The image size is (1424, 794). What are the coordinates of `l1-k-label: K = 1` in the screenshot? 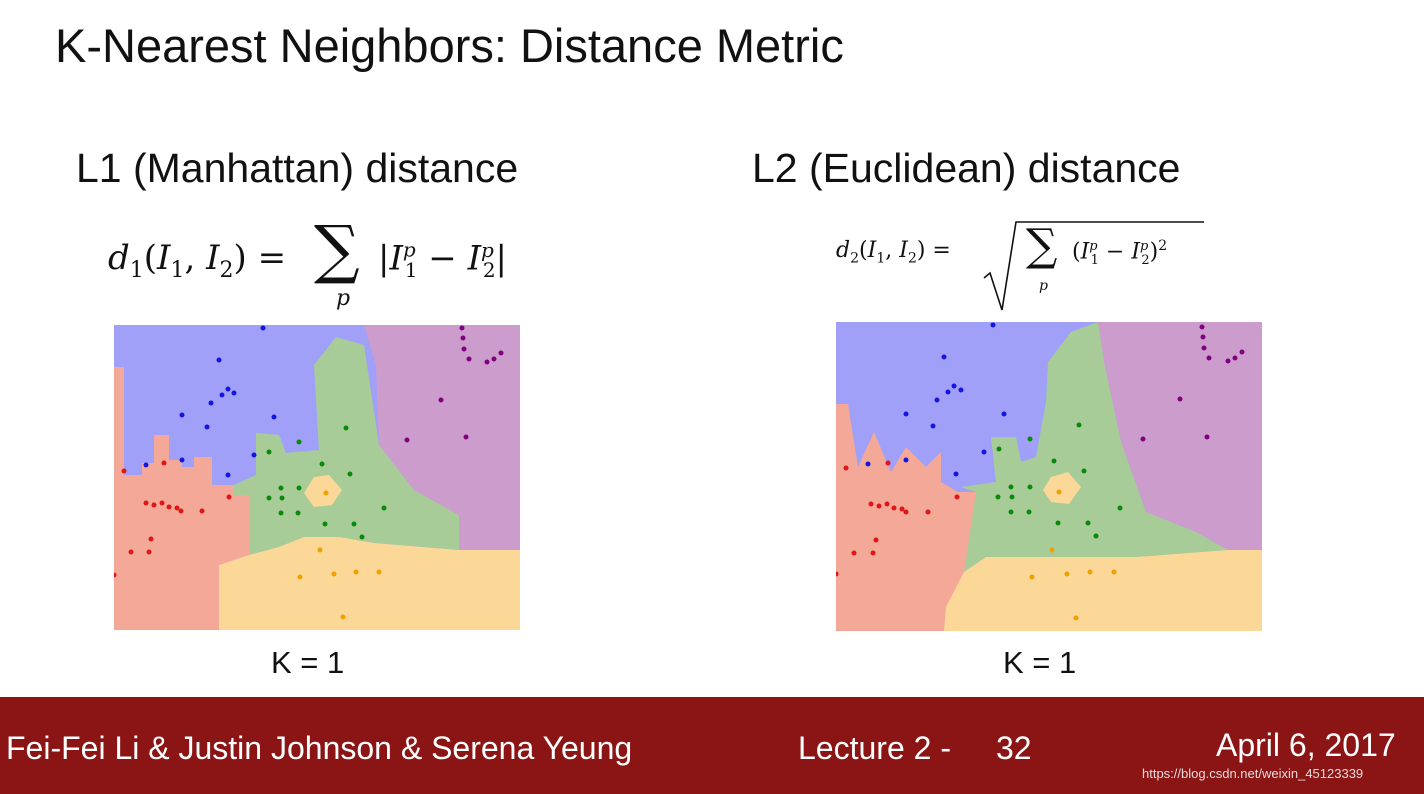 It's located at (308, 662).